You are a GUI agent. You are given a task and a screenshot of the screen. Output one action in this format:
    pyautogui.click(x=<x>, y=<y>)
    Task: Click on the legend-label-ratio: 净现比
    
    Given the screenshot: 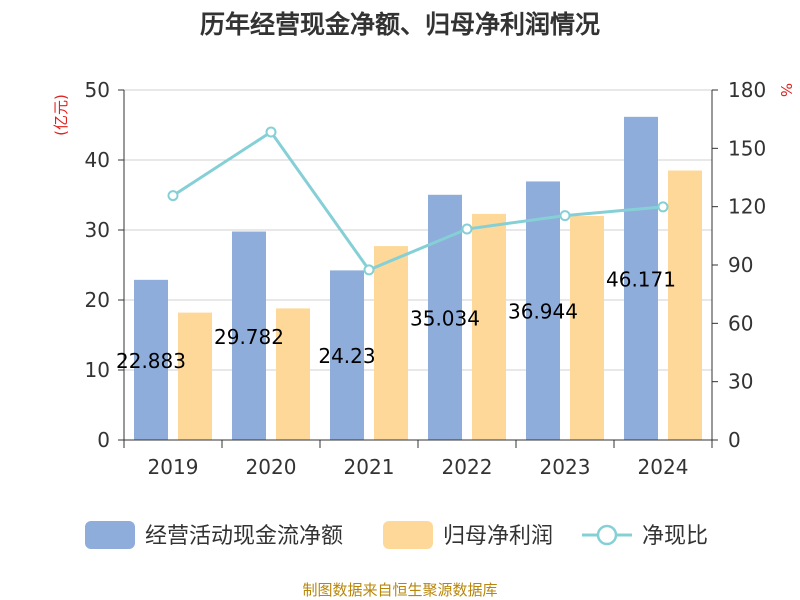 What is the action you would take?
    pyautogui.click(x=675, y=536)
    